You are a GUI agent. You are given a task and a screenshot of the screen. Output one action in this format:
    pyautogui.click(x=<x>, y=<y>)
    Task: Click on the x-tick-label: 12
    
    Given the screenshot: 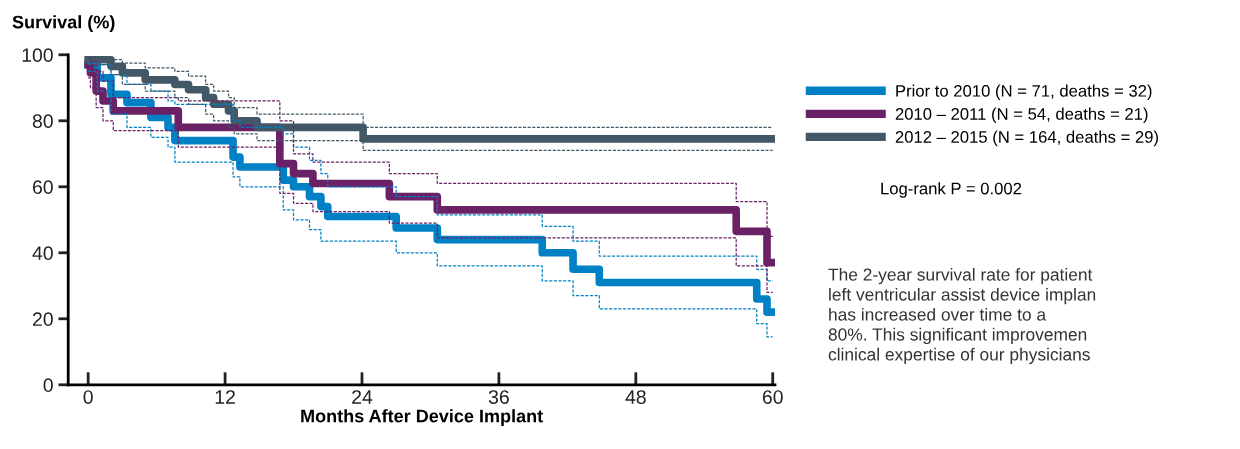 What is the action you would take?
    pyautogui.click(x=225, y=397)
    